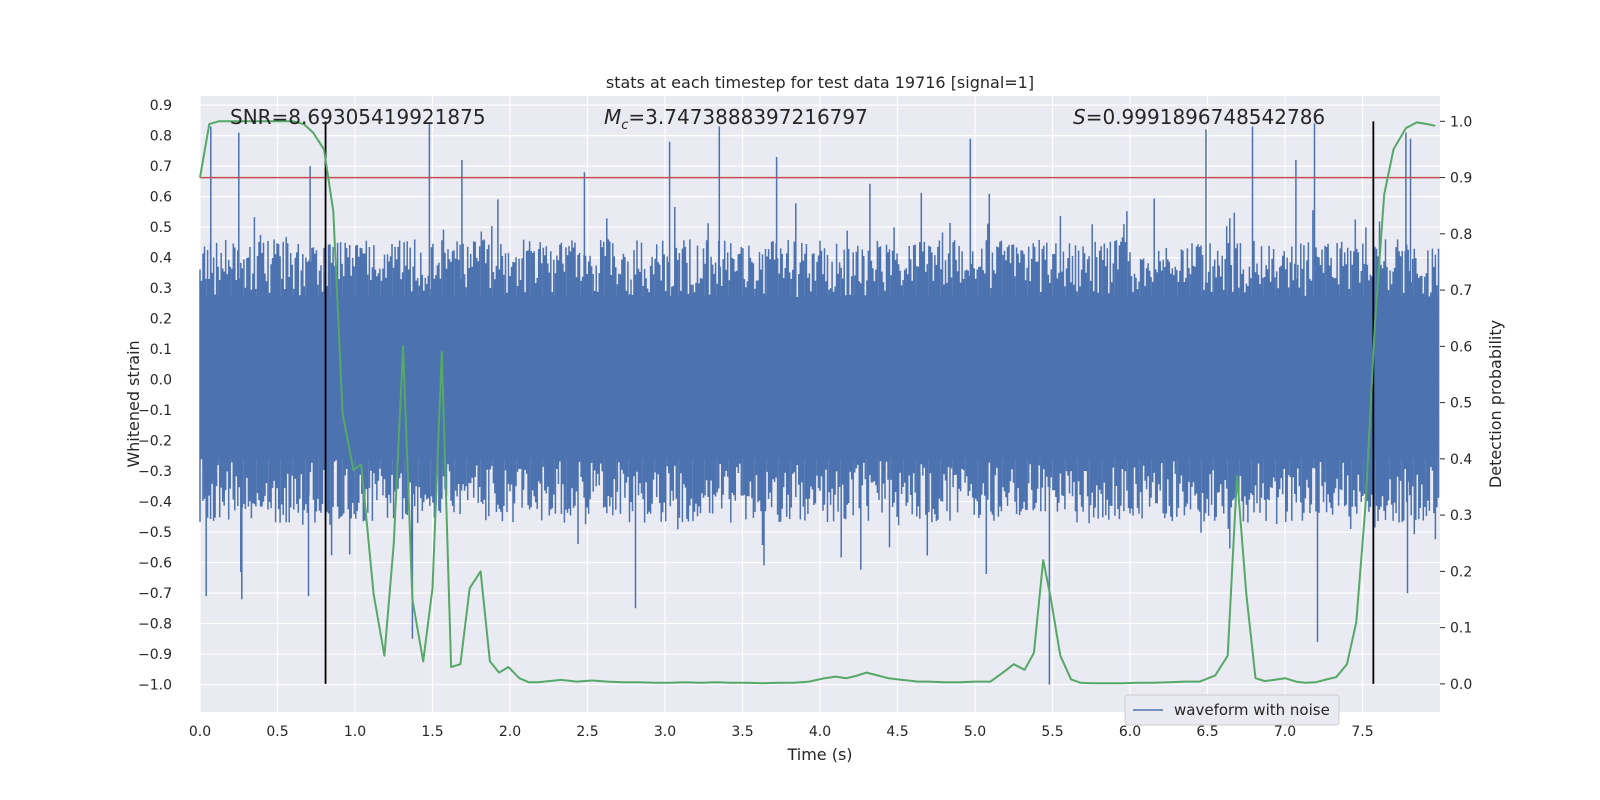  What do you see at coordinates (161, 320) in the screenshot?
I see `y-left-tick-label: 0.2` at bounding box center [161, 320].